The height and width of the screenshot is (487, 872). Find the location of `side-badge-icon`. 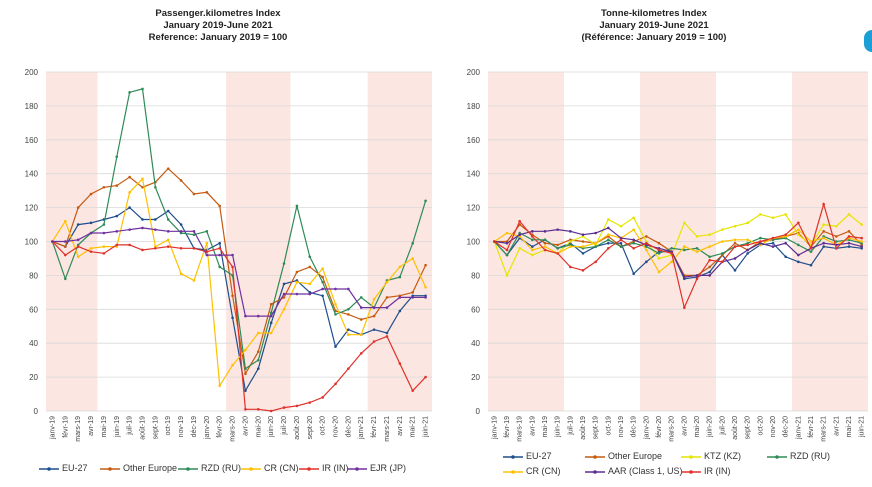

side-badge-icon is located at coordinates (868, 41).